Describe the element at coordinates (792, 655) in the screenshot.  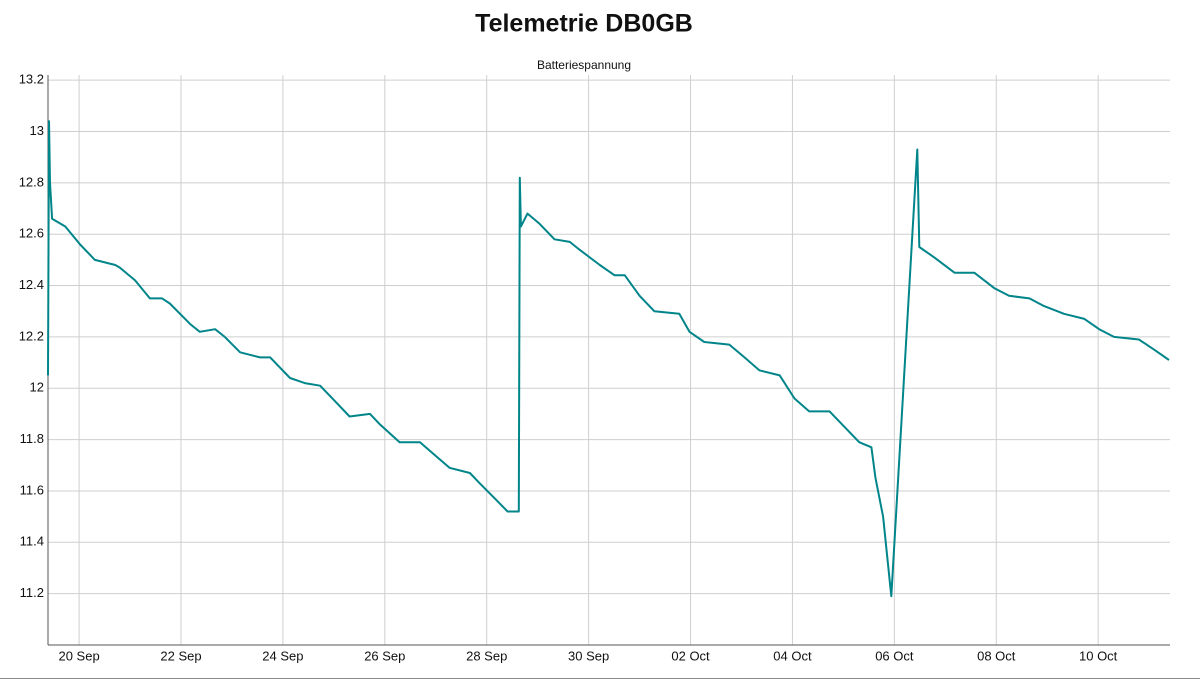
I see `x-tick-label: 04 Oct` at that location.